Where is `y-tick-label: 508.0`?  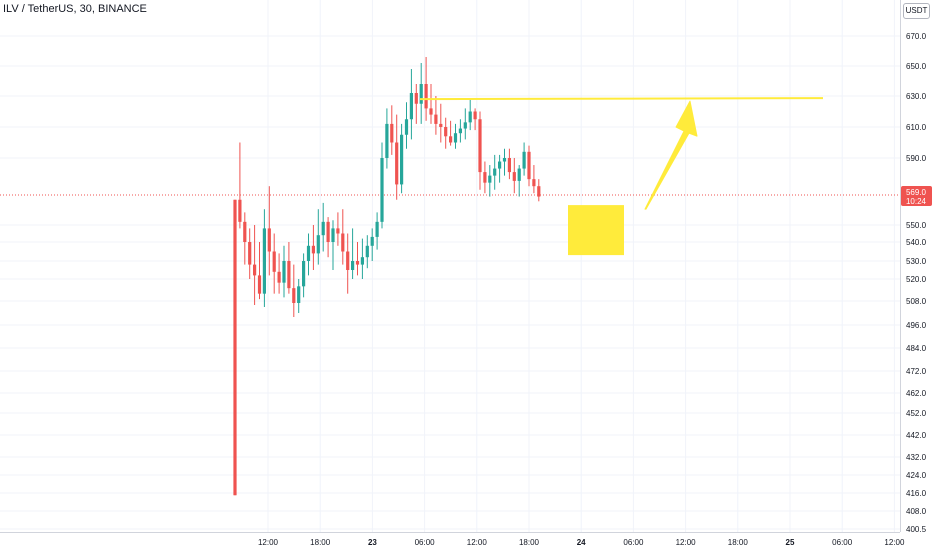
y-tick-label: 508.0 is located at coordinates (916, 301).